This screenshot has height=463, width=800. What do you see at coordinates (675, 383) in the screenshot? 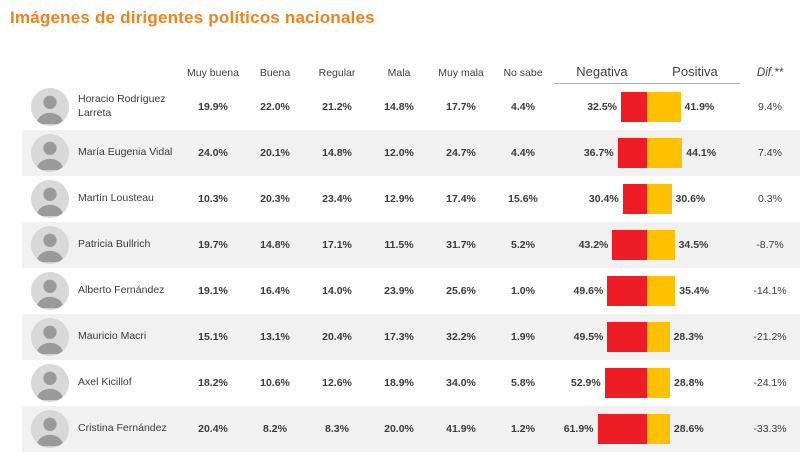
I see `positive-bar-group: 28.8%` at bounding box center [675, 383].